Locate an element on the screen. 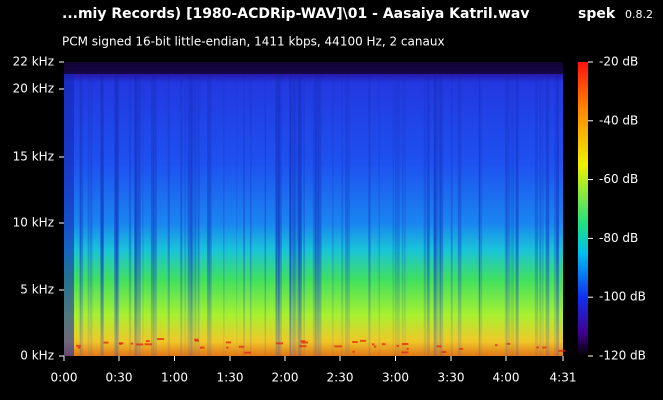 Image resolution: width=663 pixels, height=400 pixels. time-label: 2:30 is located at coordinates (340, 378).